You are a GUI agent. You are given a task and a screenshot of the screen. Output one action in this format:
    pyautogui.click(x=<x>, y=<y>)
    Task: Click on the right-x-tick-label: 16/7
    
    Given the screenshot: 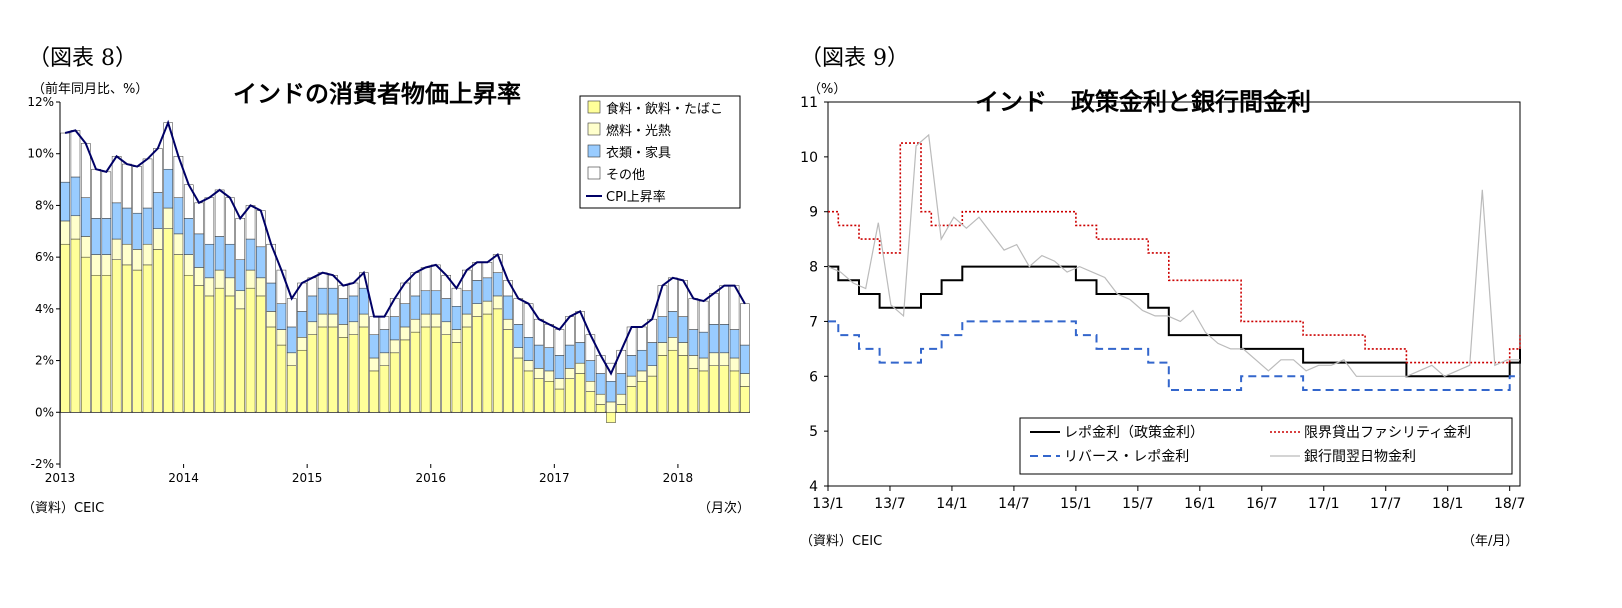 What is the action you would take?
    pyautogui.click(x=1261, y=504)
    